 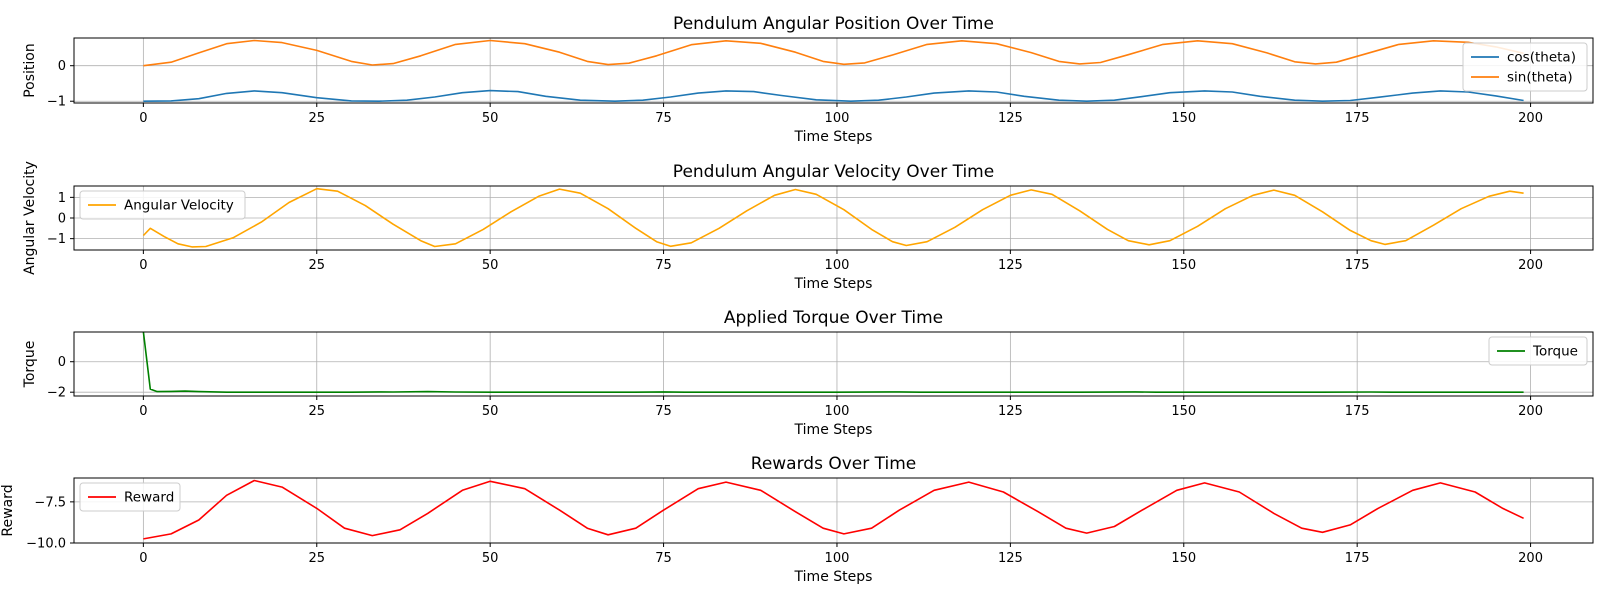 What do you see at coordinates (1540, 78) in the screenshot?
I see `legend-label: sin(theta)` at bounding box center [1540, 78].